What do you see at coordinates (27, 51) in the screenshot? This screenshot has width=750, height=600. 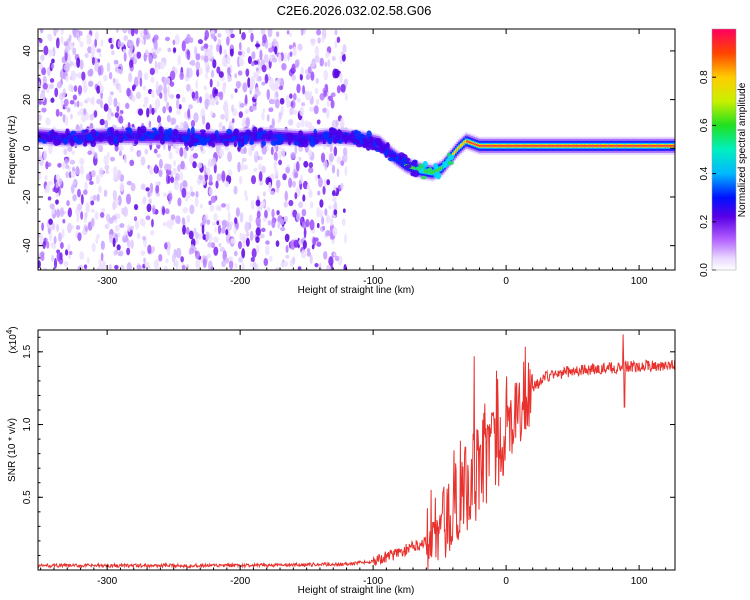 I see `y-tick-label: 40` at bounding box center [27, 51].